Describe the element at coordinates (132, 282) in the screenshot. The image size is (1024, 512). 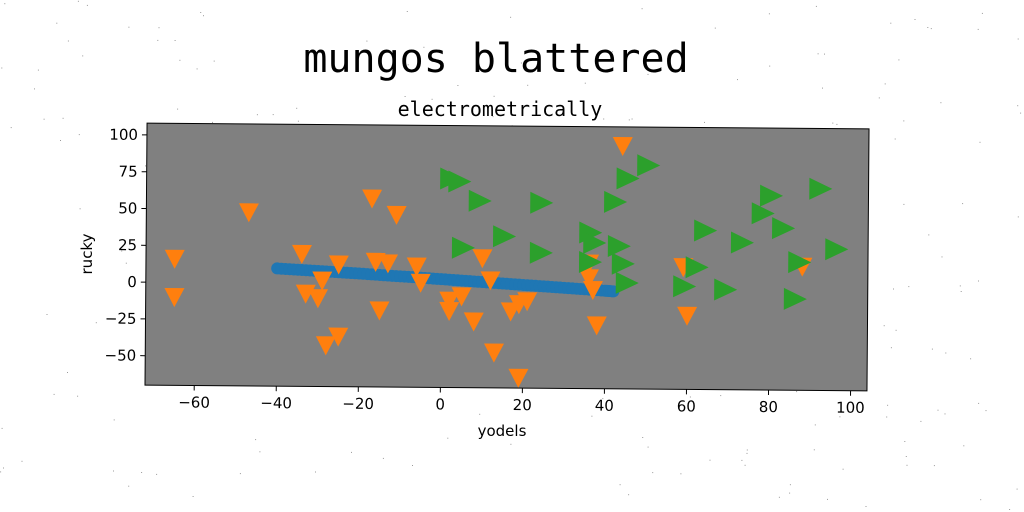
I see `y-tick-label: 0` at that location.